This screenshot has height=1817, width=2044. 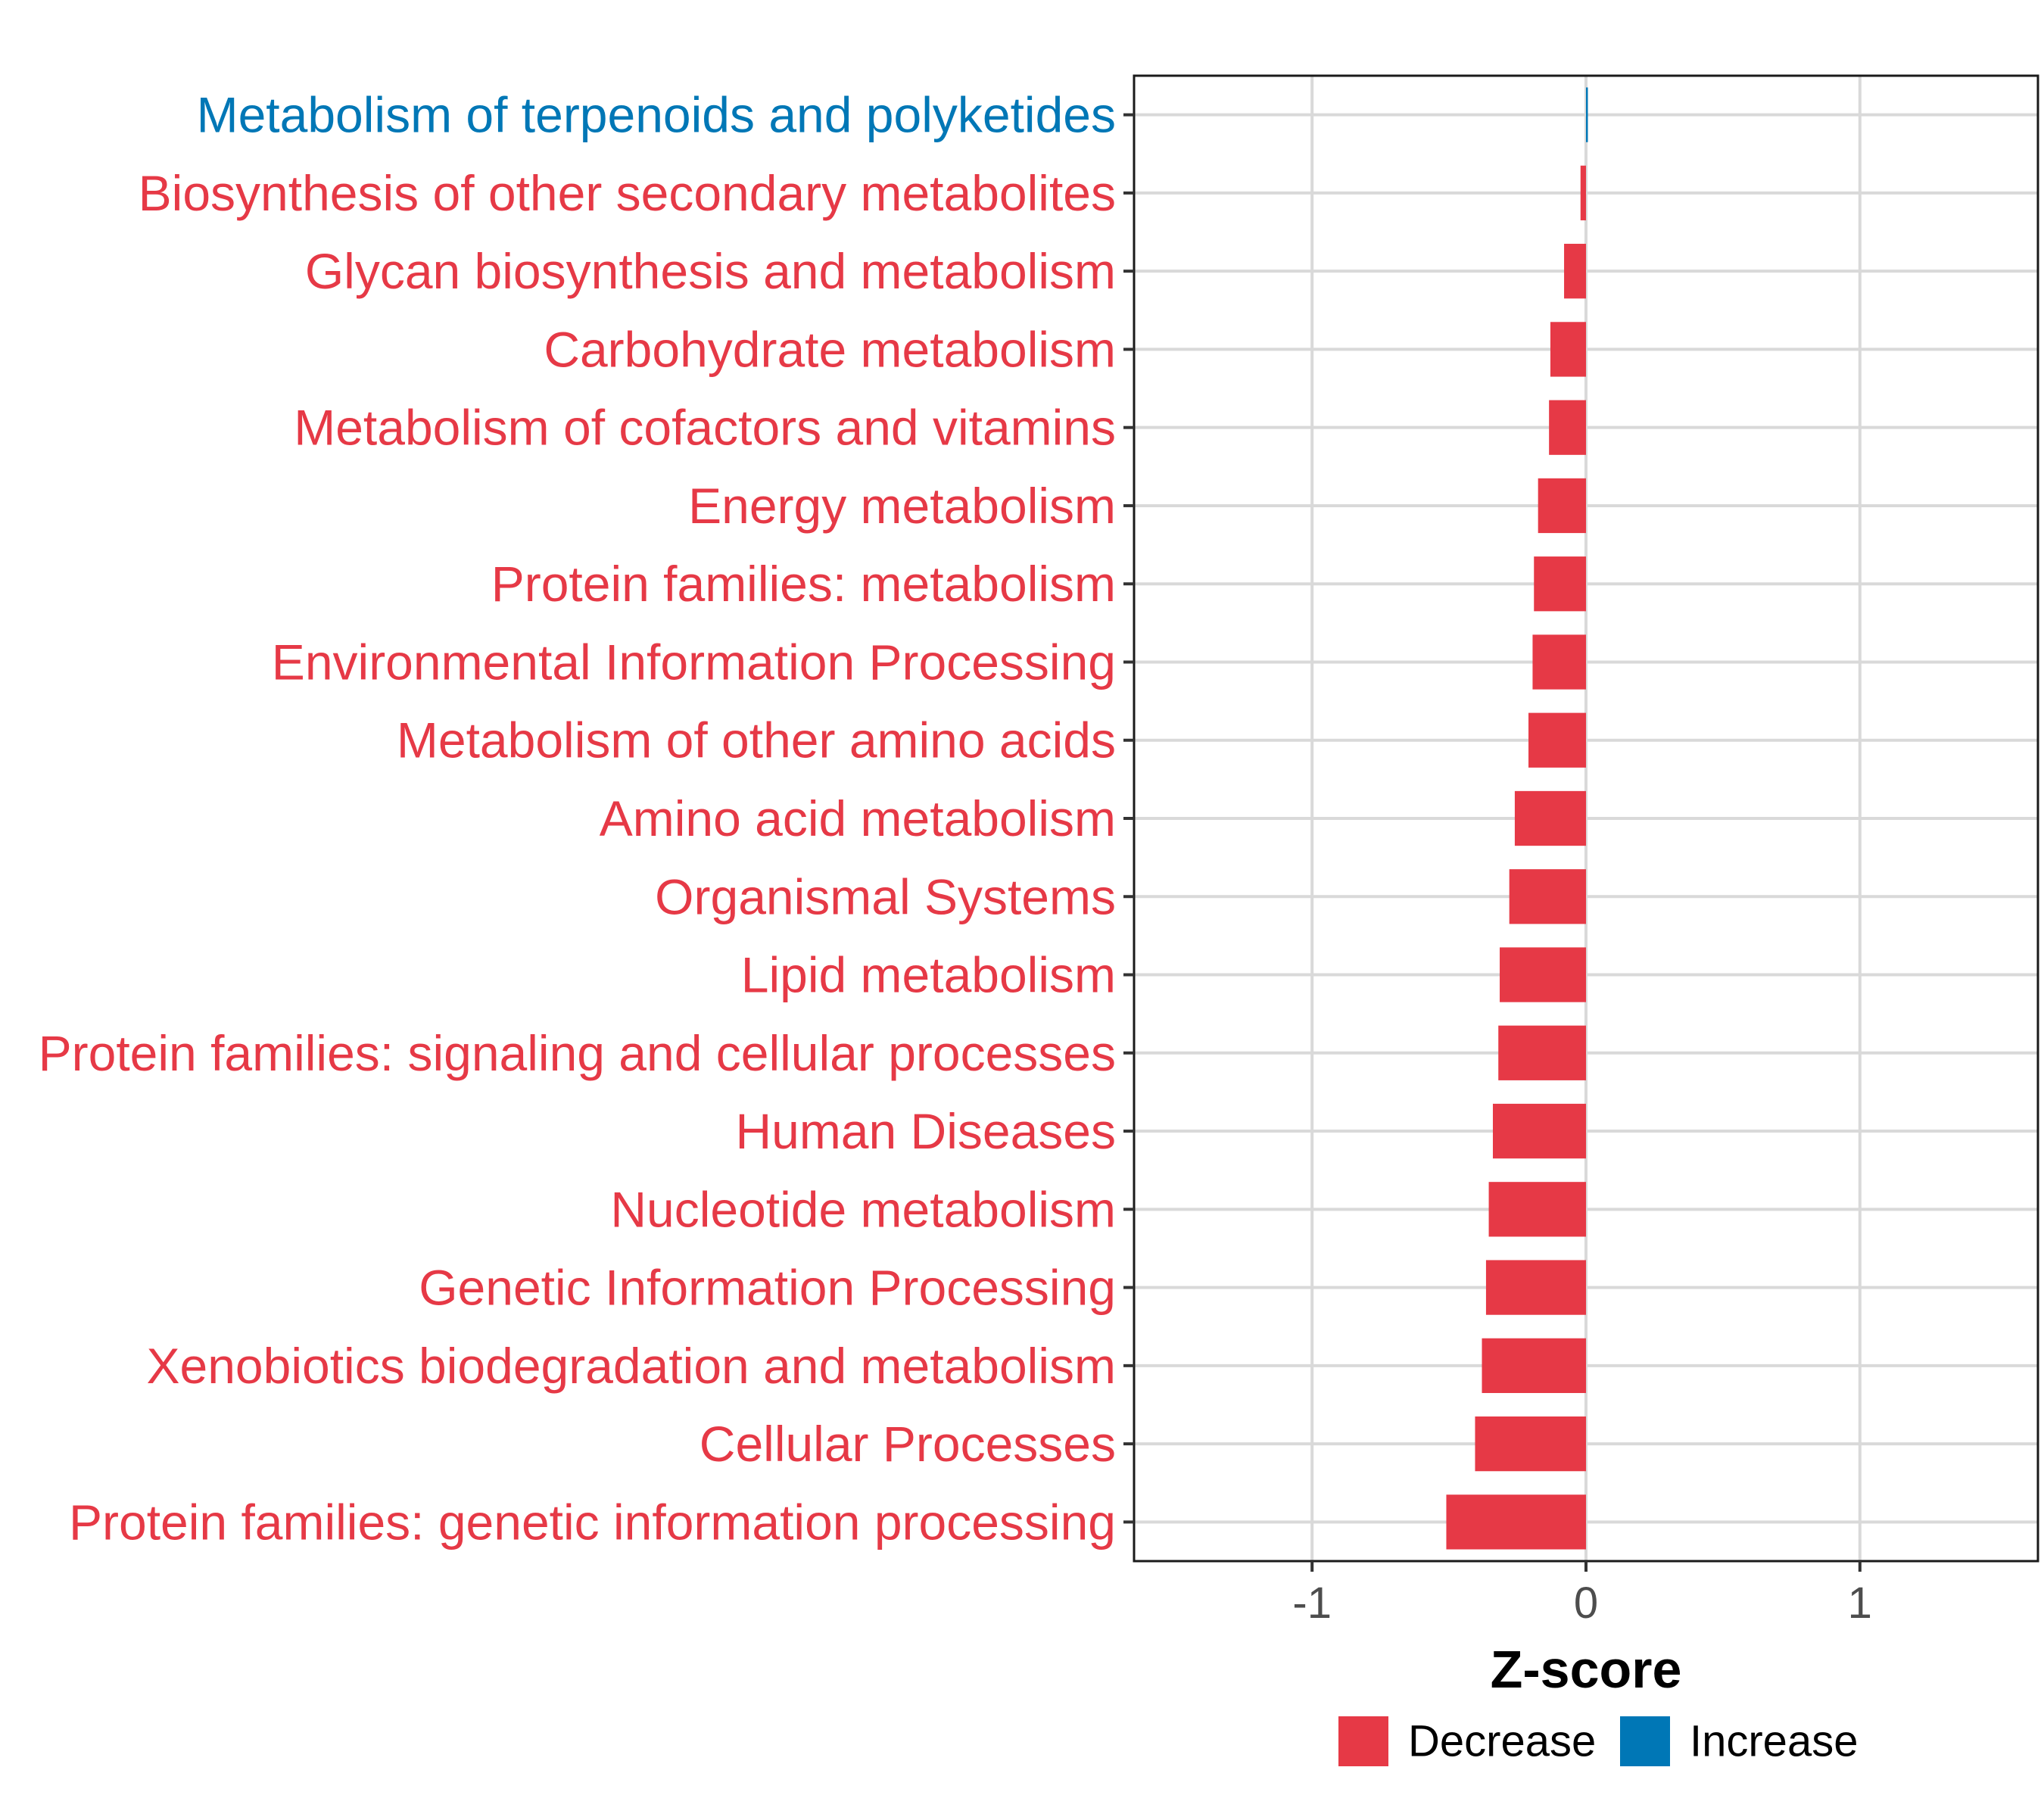 What do you see at coordinates (858, 818) in the screenshot?
I see `category-label: Amino acid metabolism` at bounding box center [858, 818].